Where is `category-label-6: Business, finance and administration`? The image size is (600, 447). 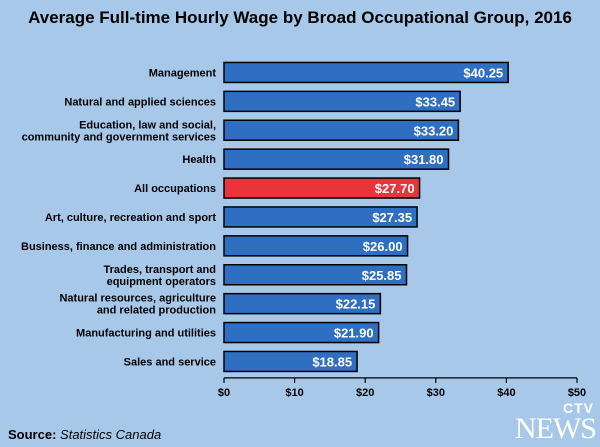 category-label-6: Business, finance and administration is located at coordinates (118, 247).